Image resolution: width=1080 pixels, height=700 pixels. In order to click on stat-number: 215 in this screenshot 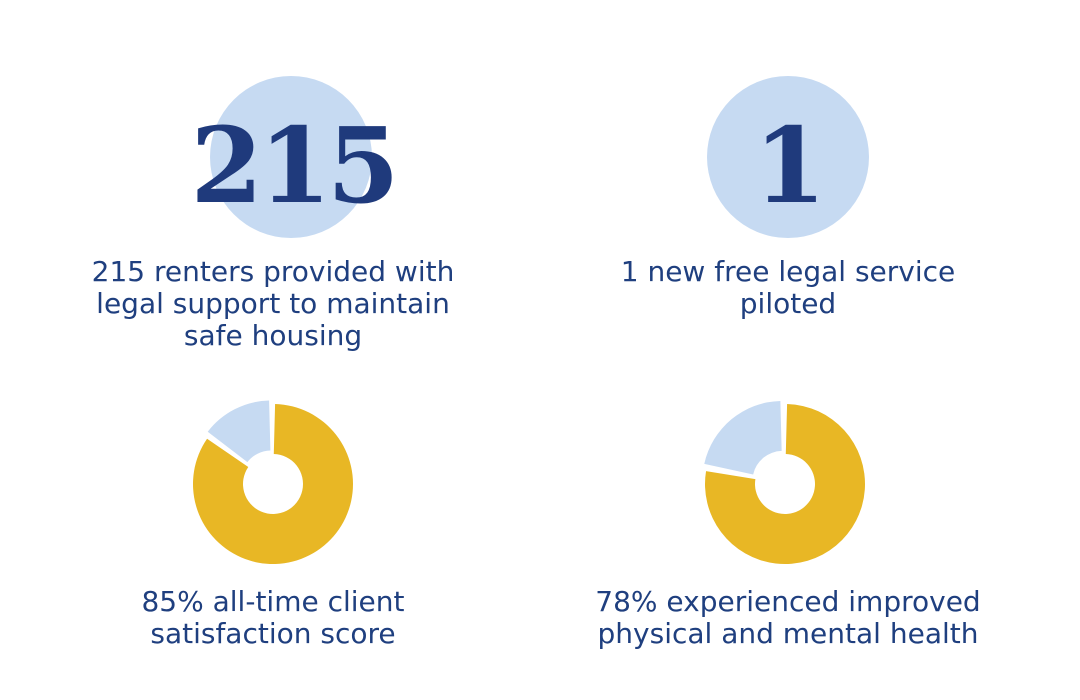, I will do `click(294, 165)`.